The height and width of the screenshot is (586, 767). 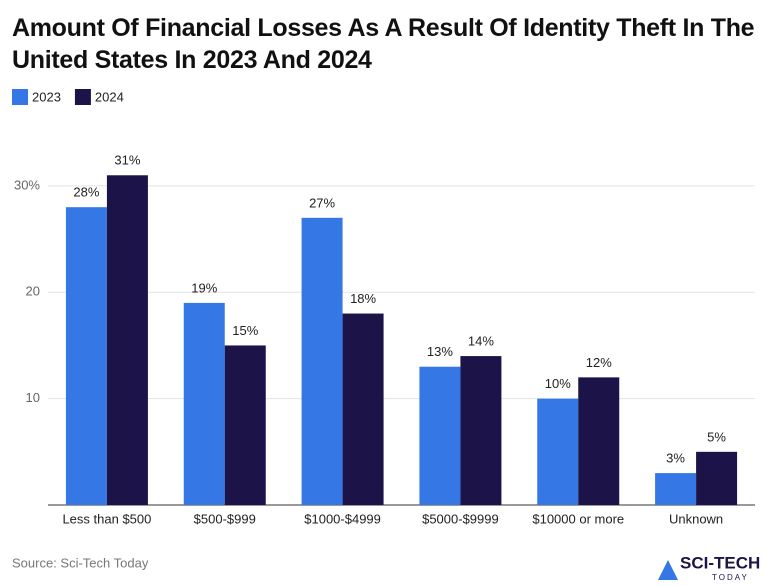 I want to click on y-tick-label: 20, so click(x=33, y=291).